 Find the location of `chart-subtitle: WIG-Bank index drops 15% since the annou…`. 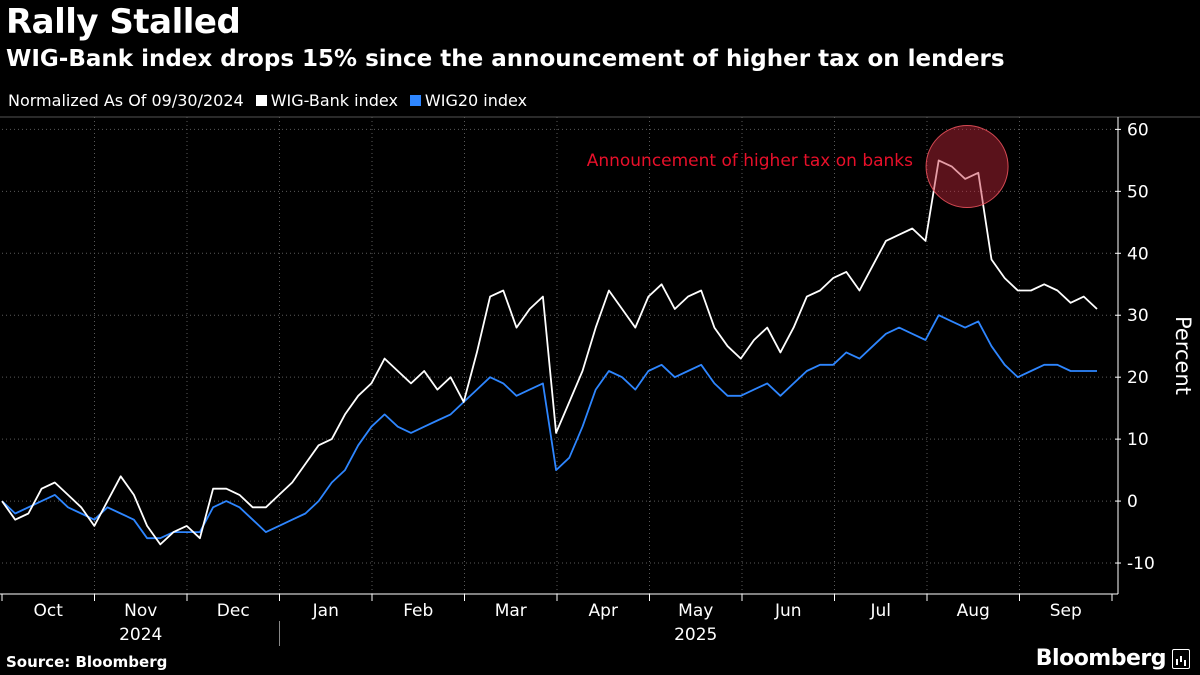

chart-subtitle: WIG-Bank index drops 15% since the annou… is located at coordinates (505, 59).